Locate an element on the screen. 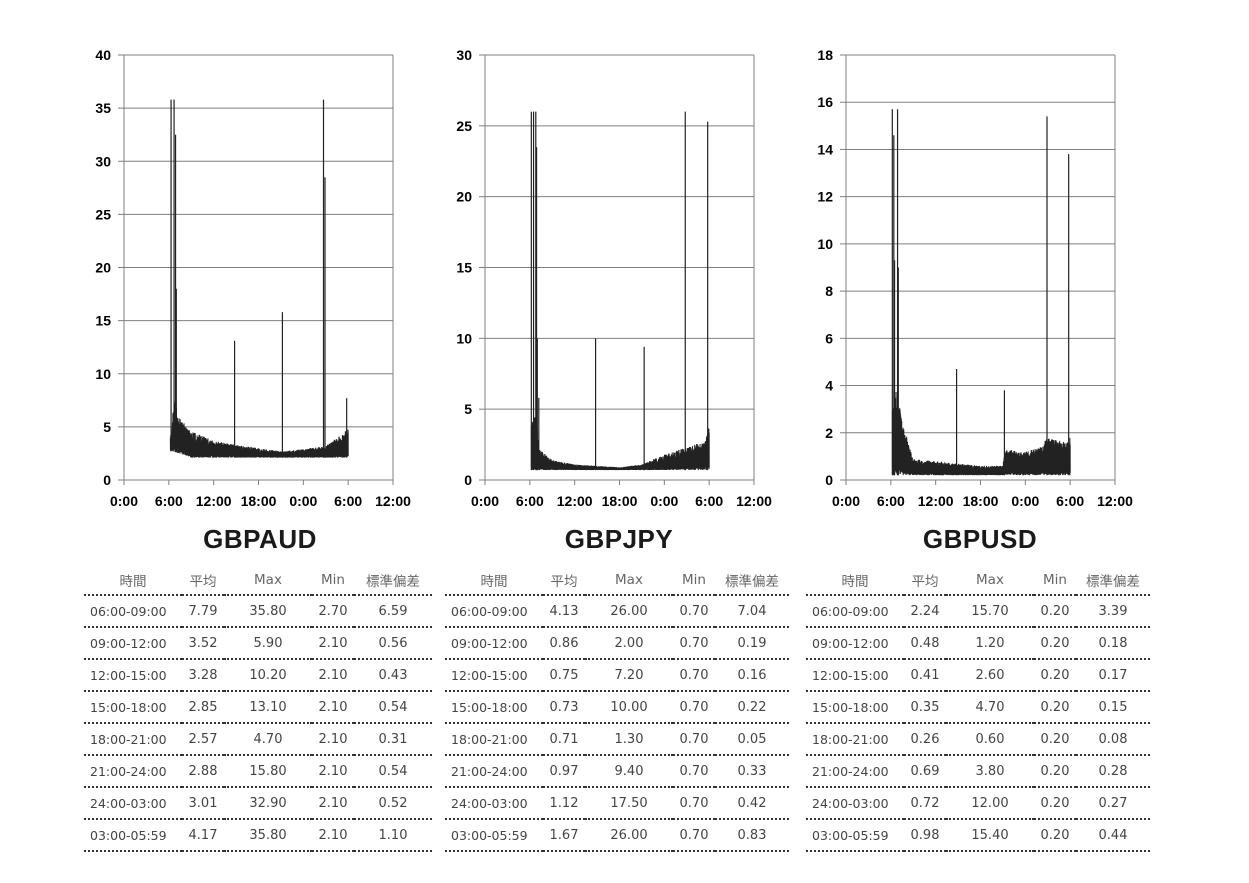  cell-stddev: 0.33 is located at coordinates (752, 771).